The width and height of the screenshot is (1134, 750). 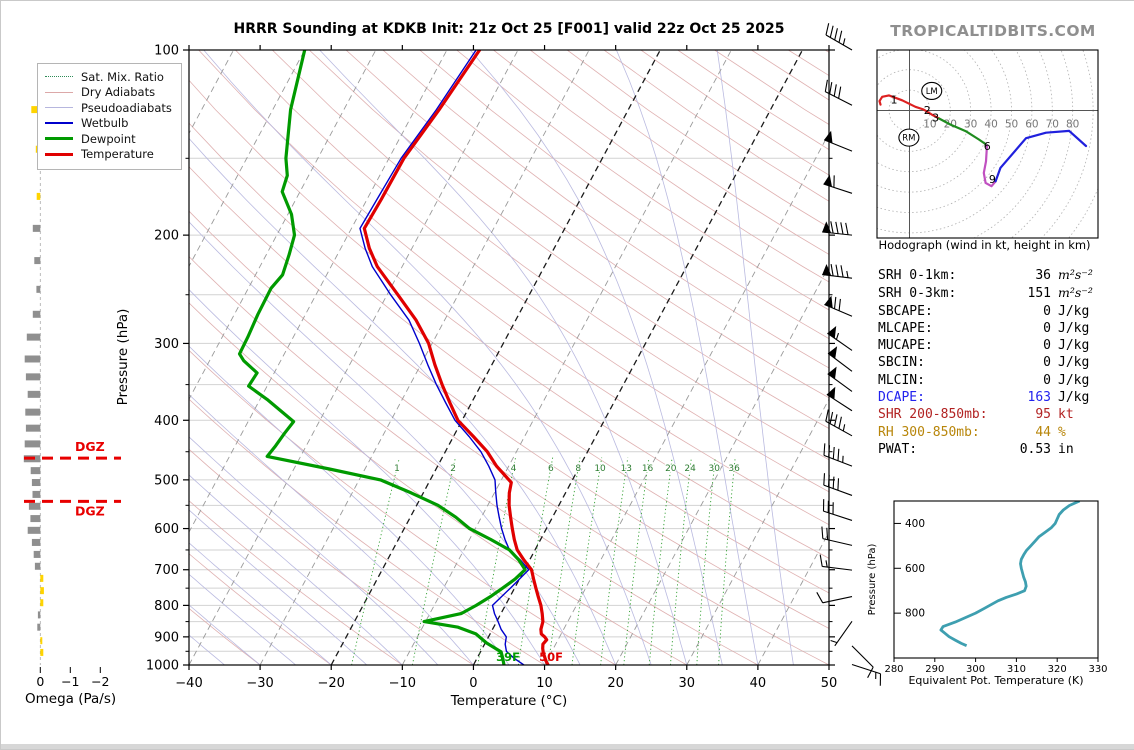 What do you see at coordinates (872, 580) in the screenshot?
I see `theta-e-y-title: Pressure (hPa)` at bounding box center [872, 580].